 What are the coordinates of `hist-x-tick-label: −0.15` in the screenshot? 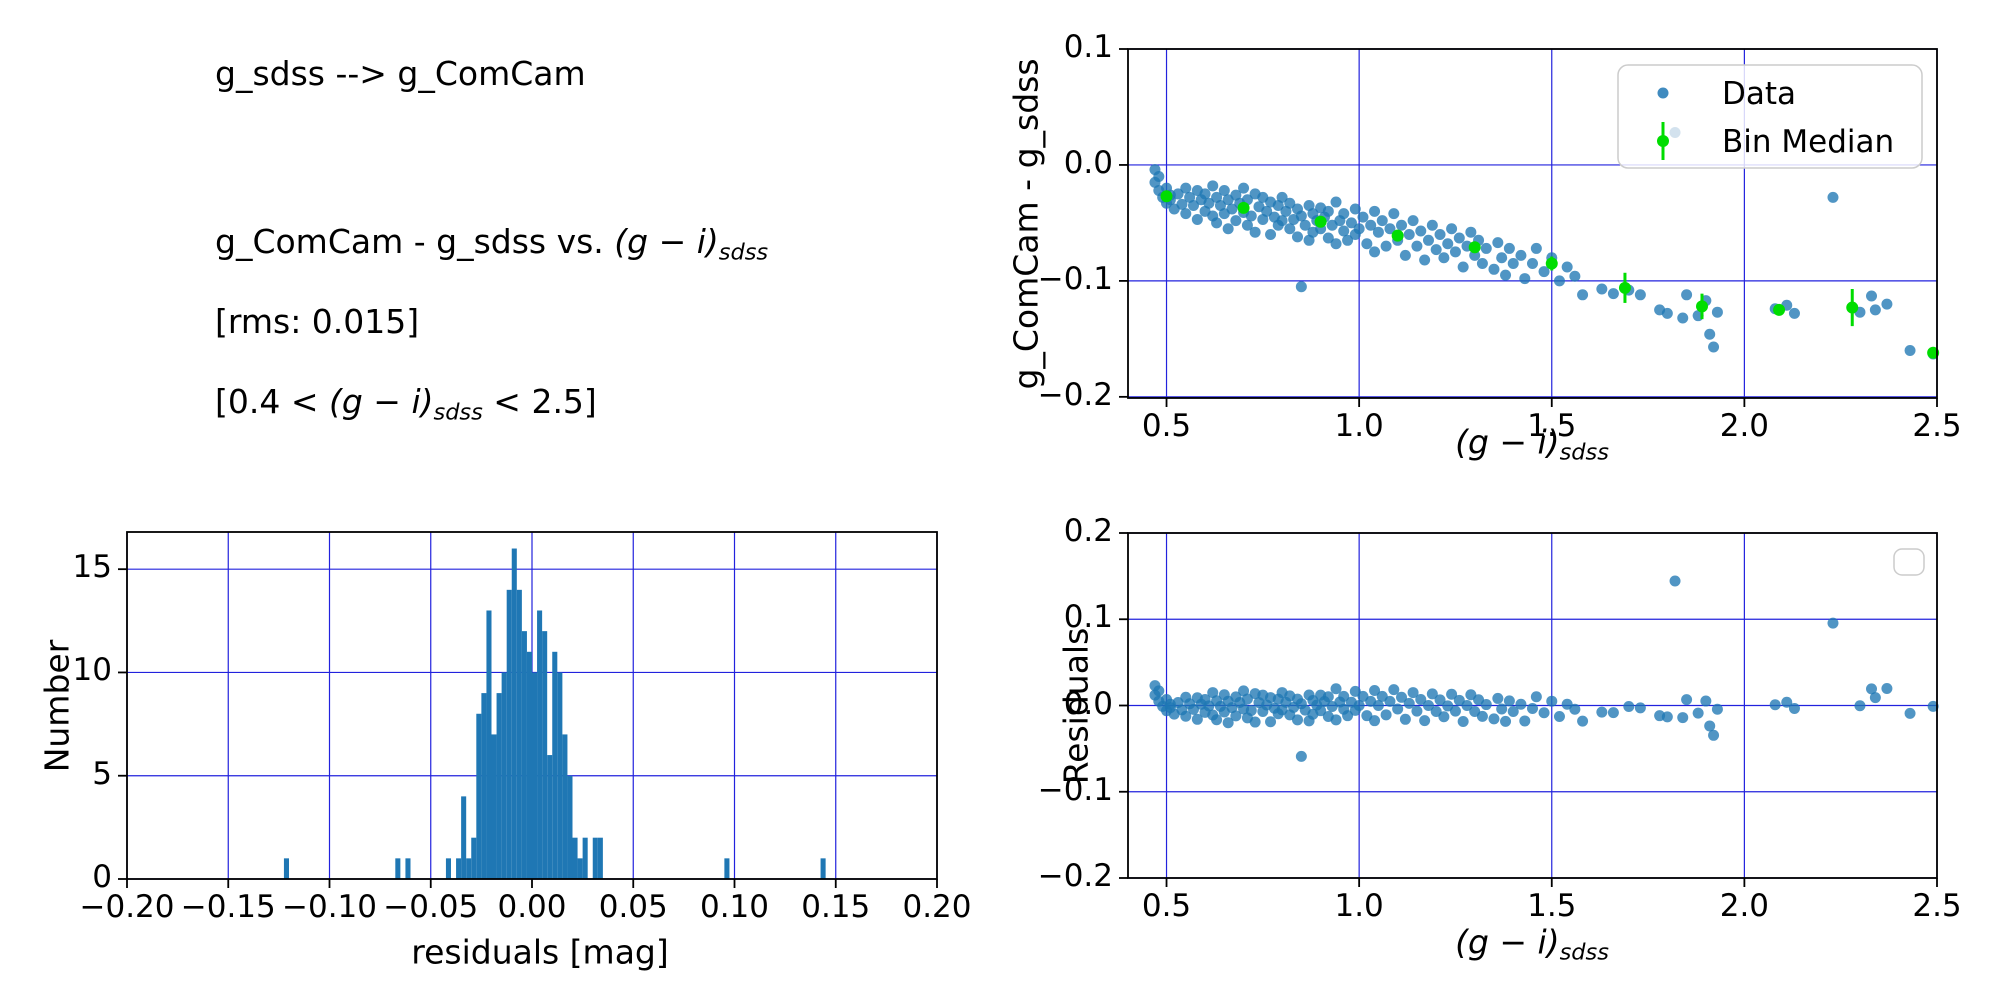 It's located at (228, 907).